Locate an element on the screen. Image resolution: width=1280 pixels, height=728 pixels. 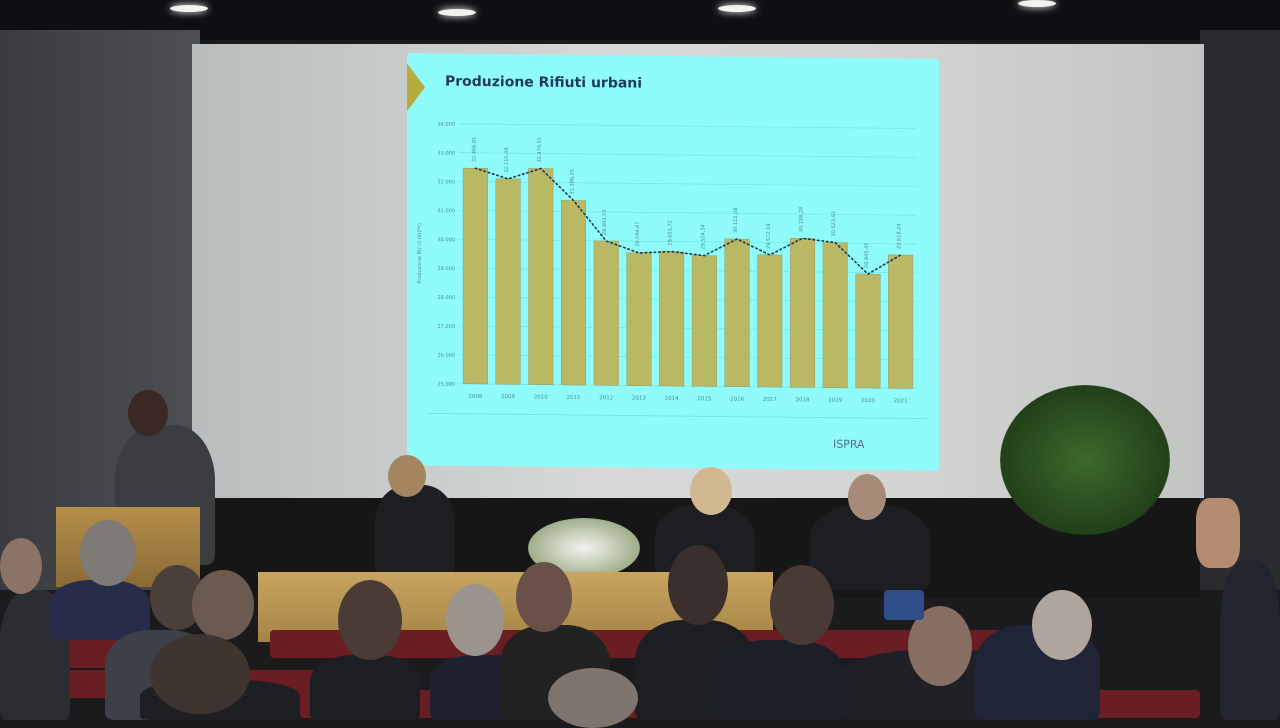
smartphone is located at coordinates (904, 605).